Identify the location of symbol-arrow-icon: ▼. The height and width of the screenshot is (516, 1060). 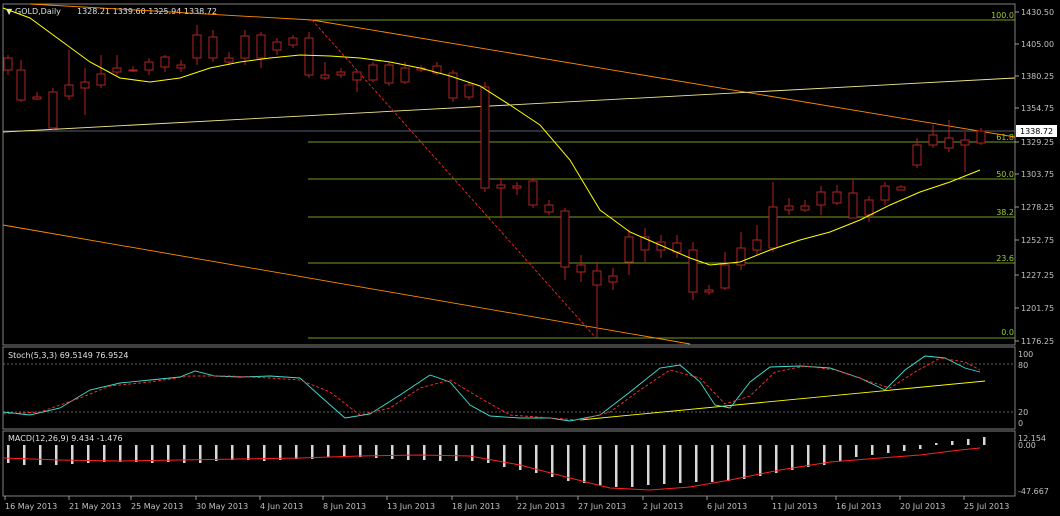
(9, 11).